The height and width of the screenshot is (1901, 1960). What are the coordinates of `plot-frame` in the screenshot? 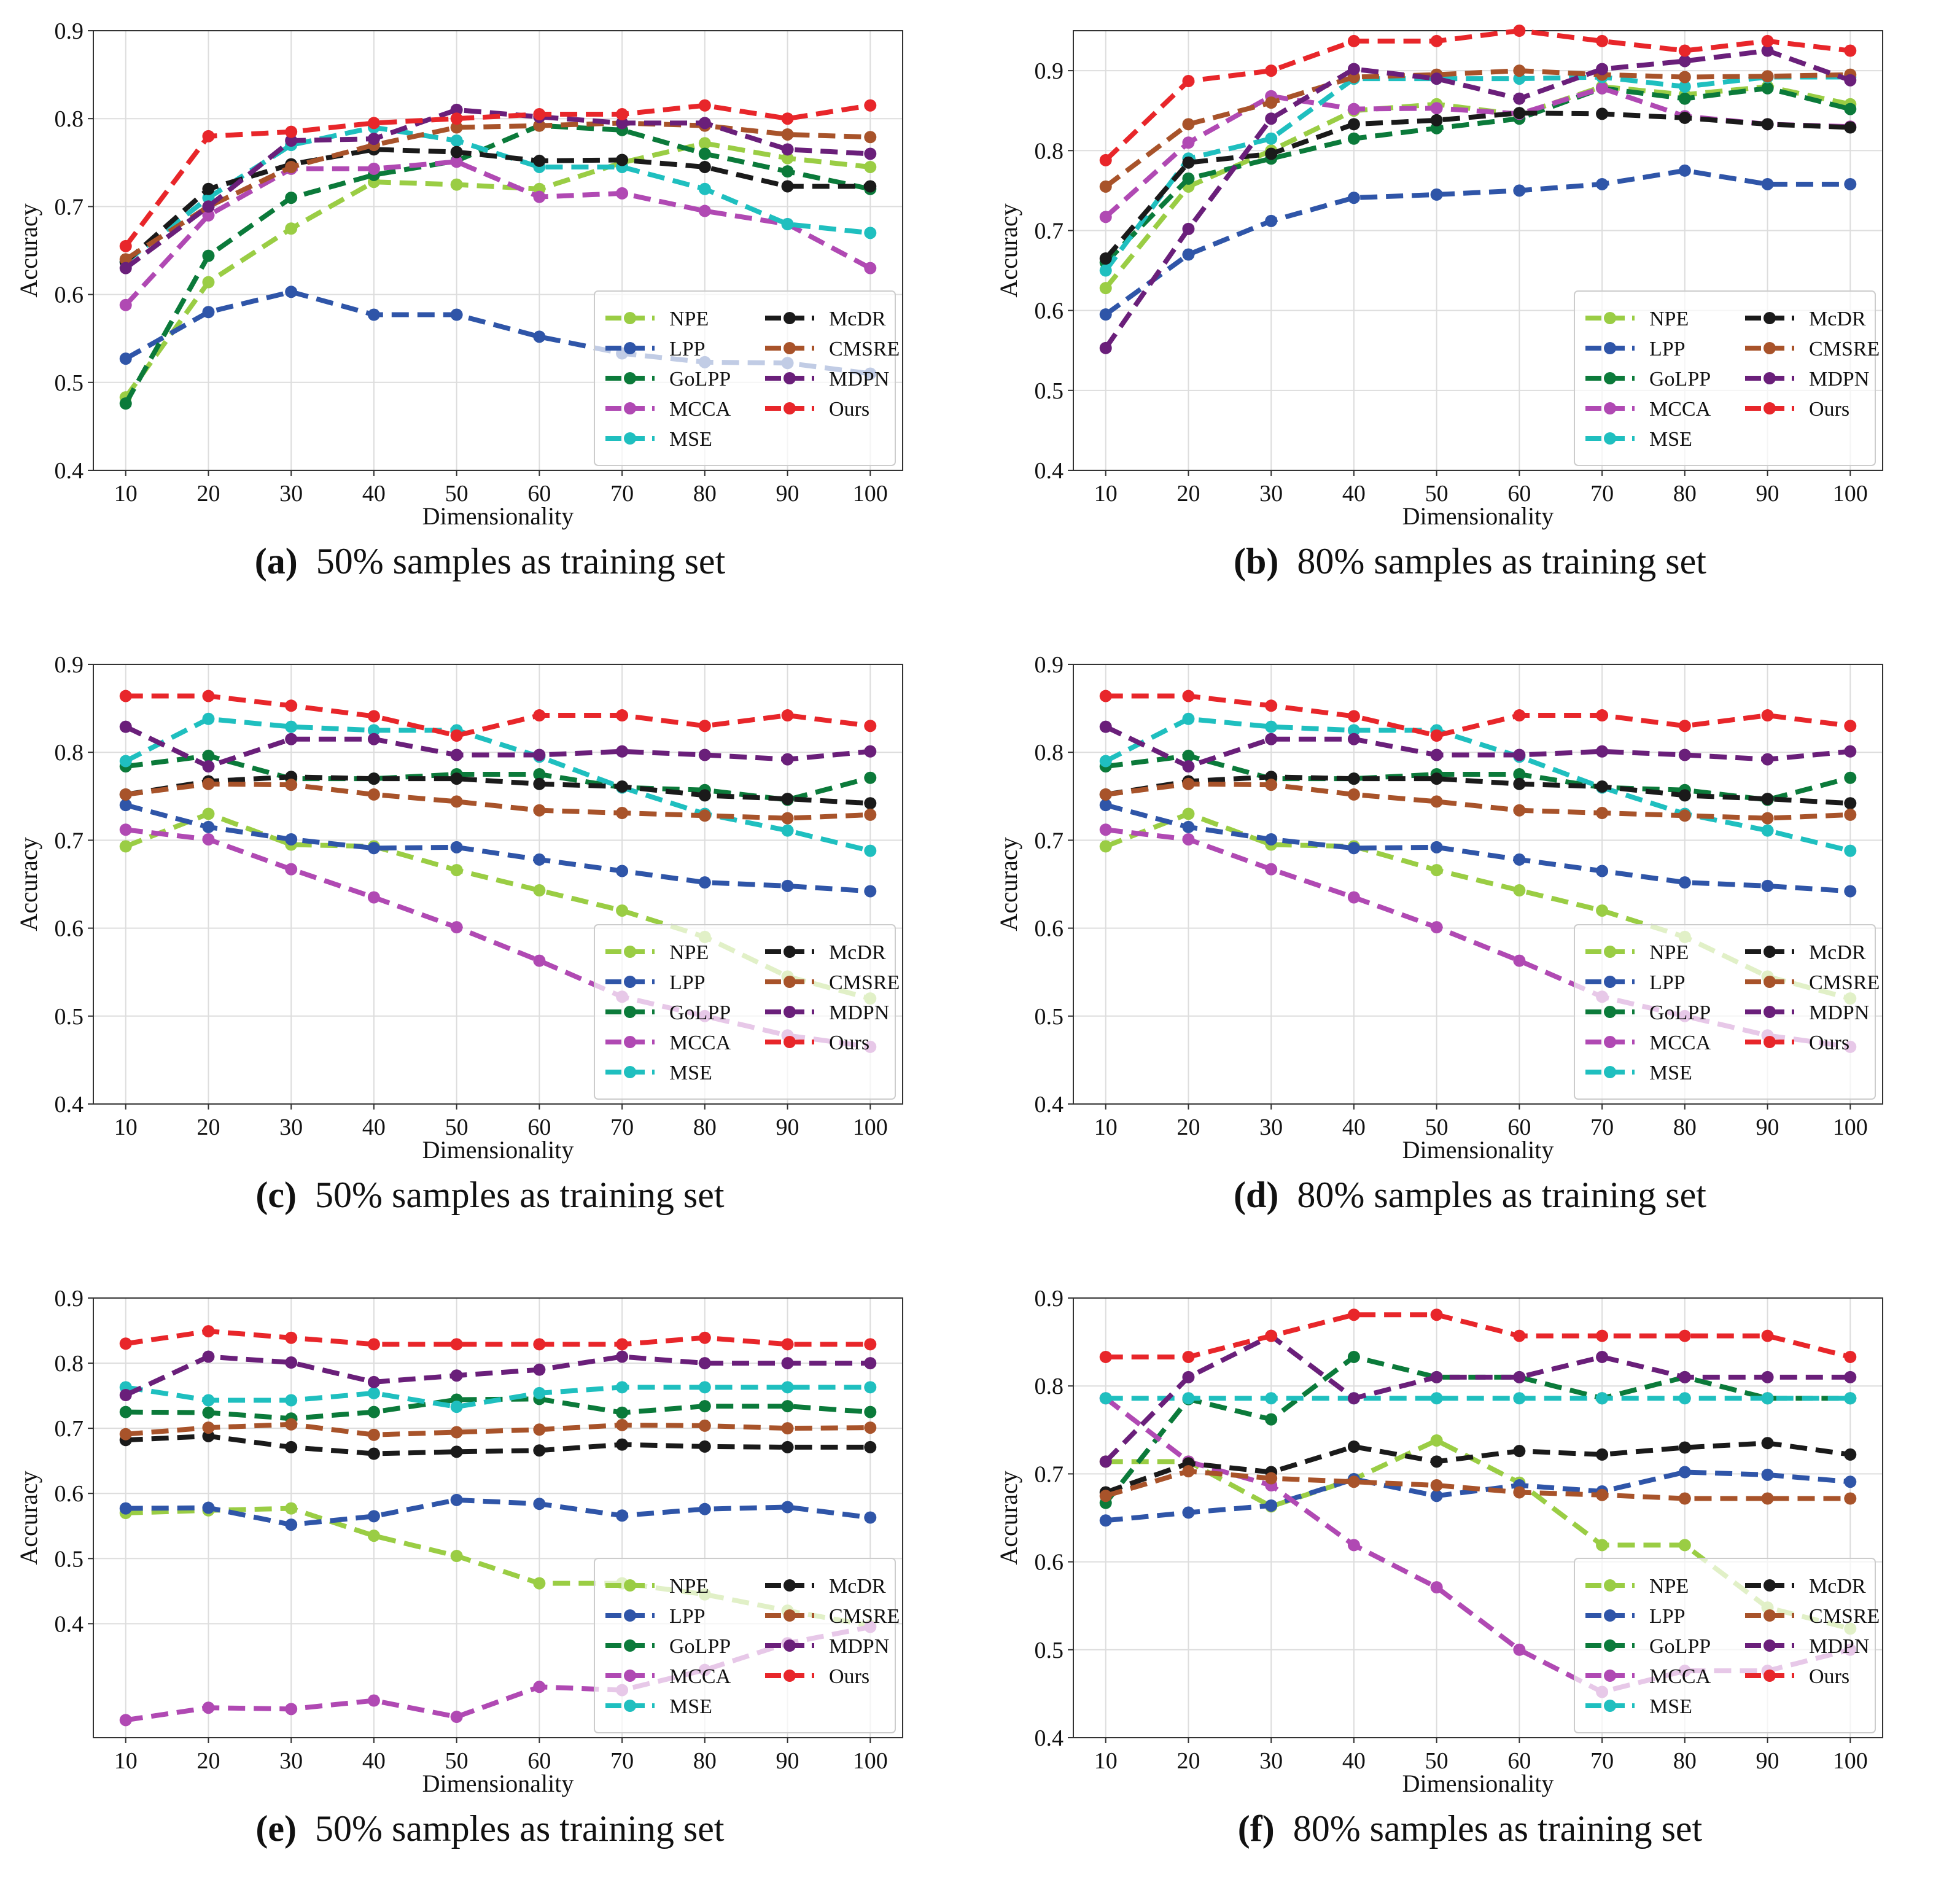 It's located at (1478, 885).